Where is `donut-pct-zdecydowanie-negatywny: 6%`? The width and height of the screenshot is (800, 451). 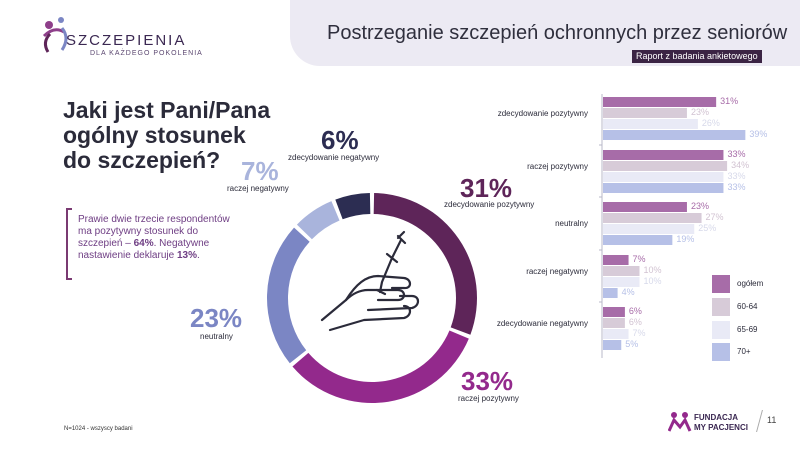 donut-pct-zdecydowanie-negatywny: 6% is located at coordinates (340, 140).